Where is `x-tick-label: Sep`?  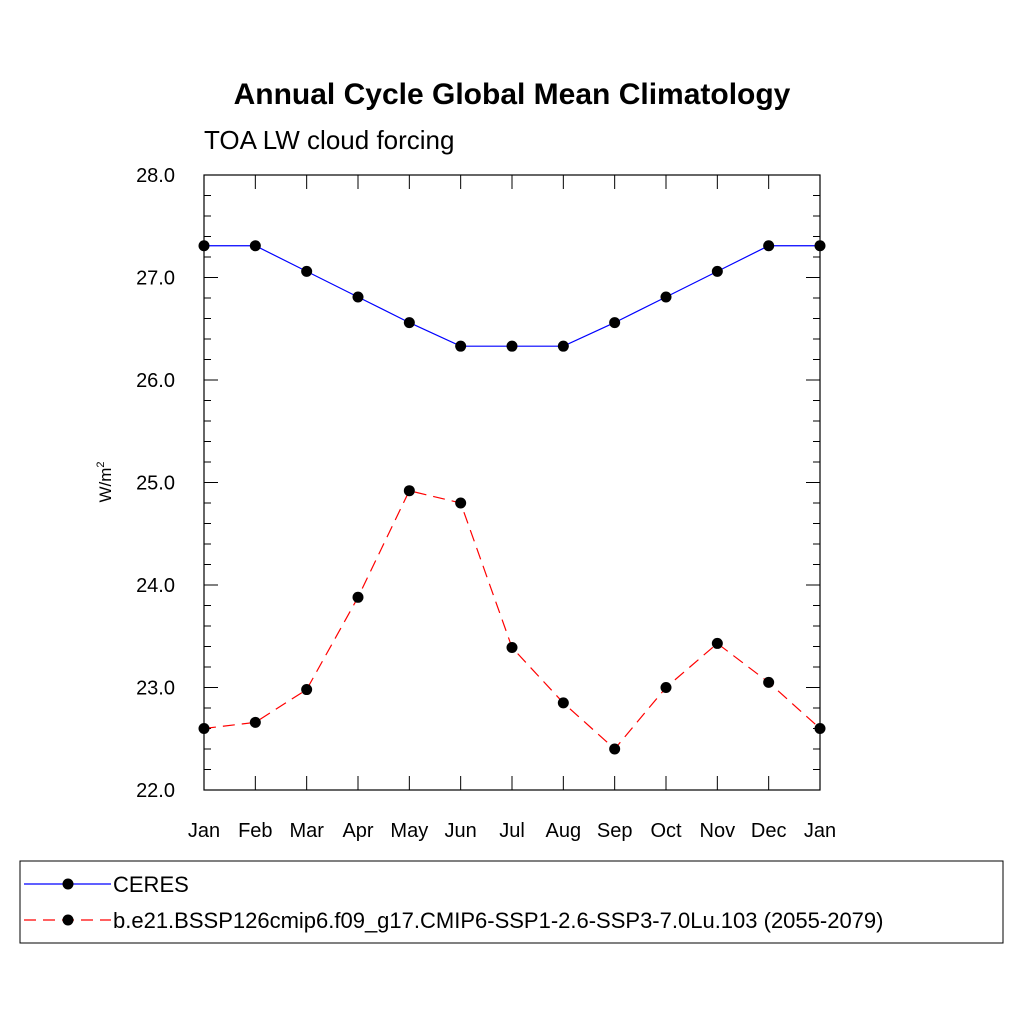
x-tick-label: Sep is located at coordinates (615, 831).